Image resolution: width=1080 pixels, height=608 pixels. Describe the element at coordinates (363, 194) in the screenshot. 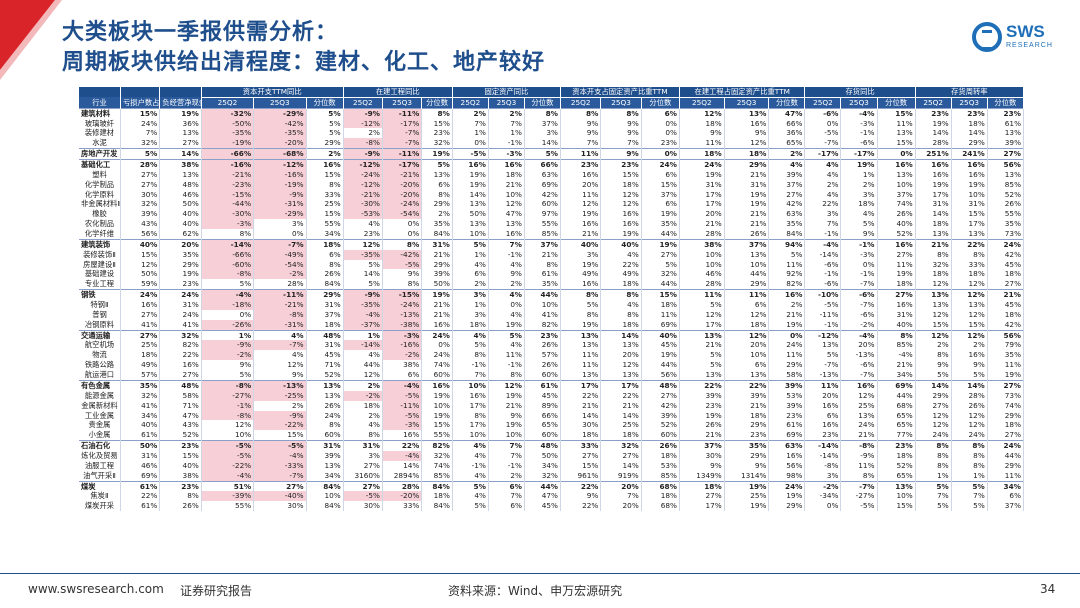

I see `table-cell: -21%` at that location.